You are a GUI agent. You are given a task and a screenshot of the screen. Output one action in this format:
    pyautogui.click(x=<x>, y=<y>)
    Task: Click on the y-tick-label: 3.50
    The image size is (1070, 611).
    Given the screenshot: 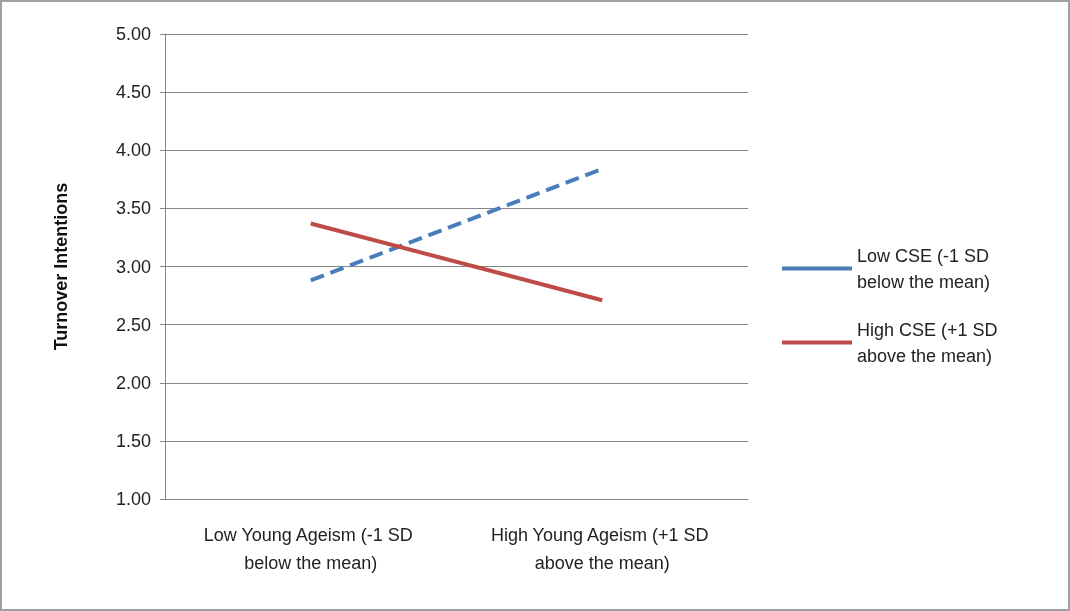 What is the action you would take?
    pyautogui.click(x=133, y=208)
    